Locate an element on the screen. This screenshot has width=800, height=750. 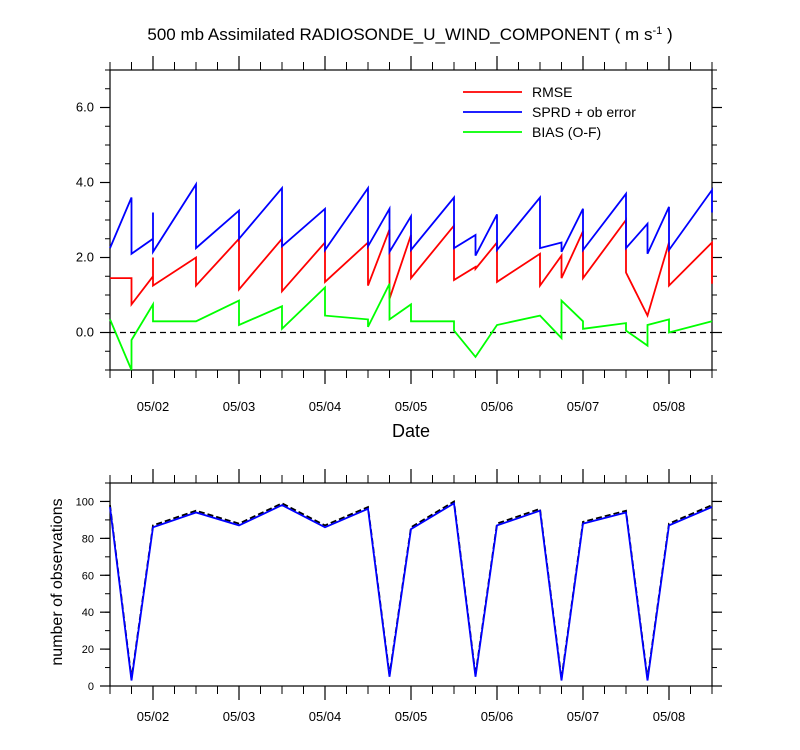
legend-label: BIAS (O-F) is located at coordinates (566, 132).